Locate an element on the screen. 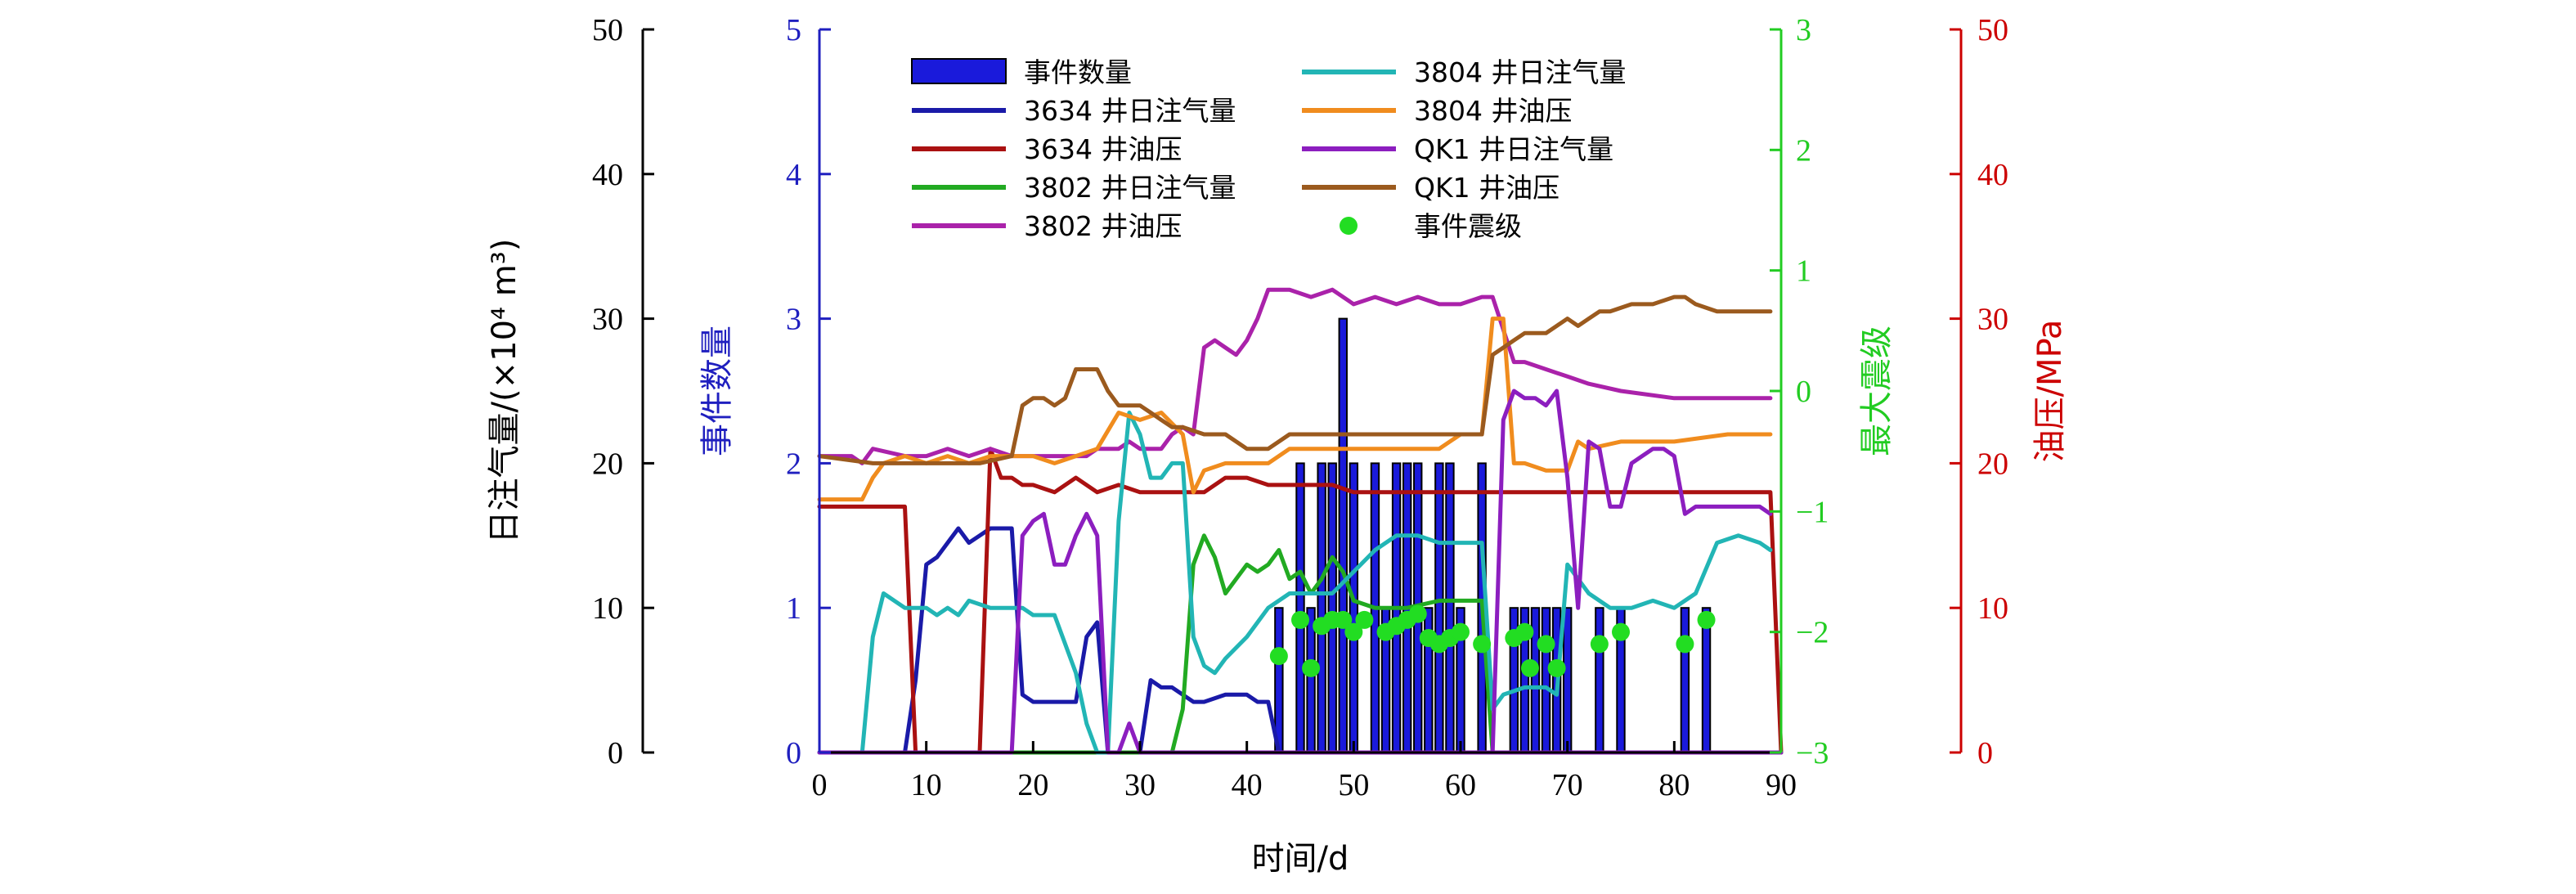 Image resolution: width=2576 pixels, height=894 pixels. right1-axis-title: 最大震级 is located at coordinates (1877, 391).